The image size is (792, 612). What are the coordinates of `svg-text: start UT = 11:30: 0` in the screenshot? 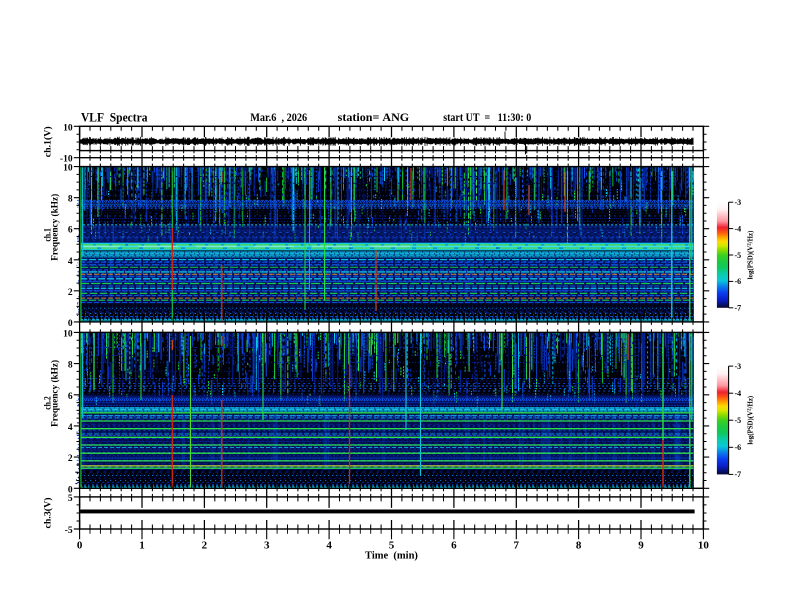 It's located at (487, 117).